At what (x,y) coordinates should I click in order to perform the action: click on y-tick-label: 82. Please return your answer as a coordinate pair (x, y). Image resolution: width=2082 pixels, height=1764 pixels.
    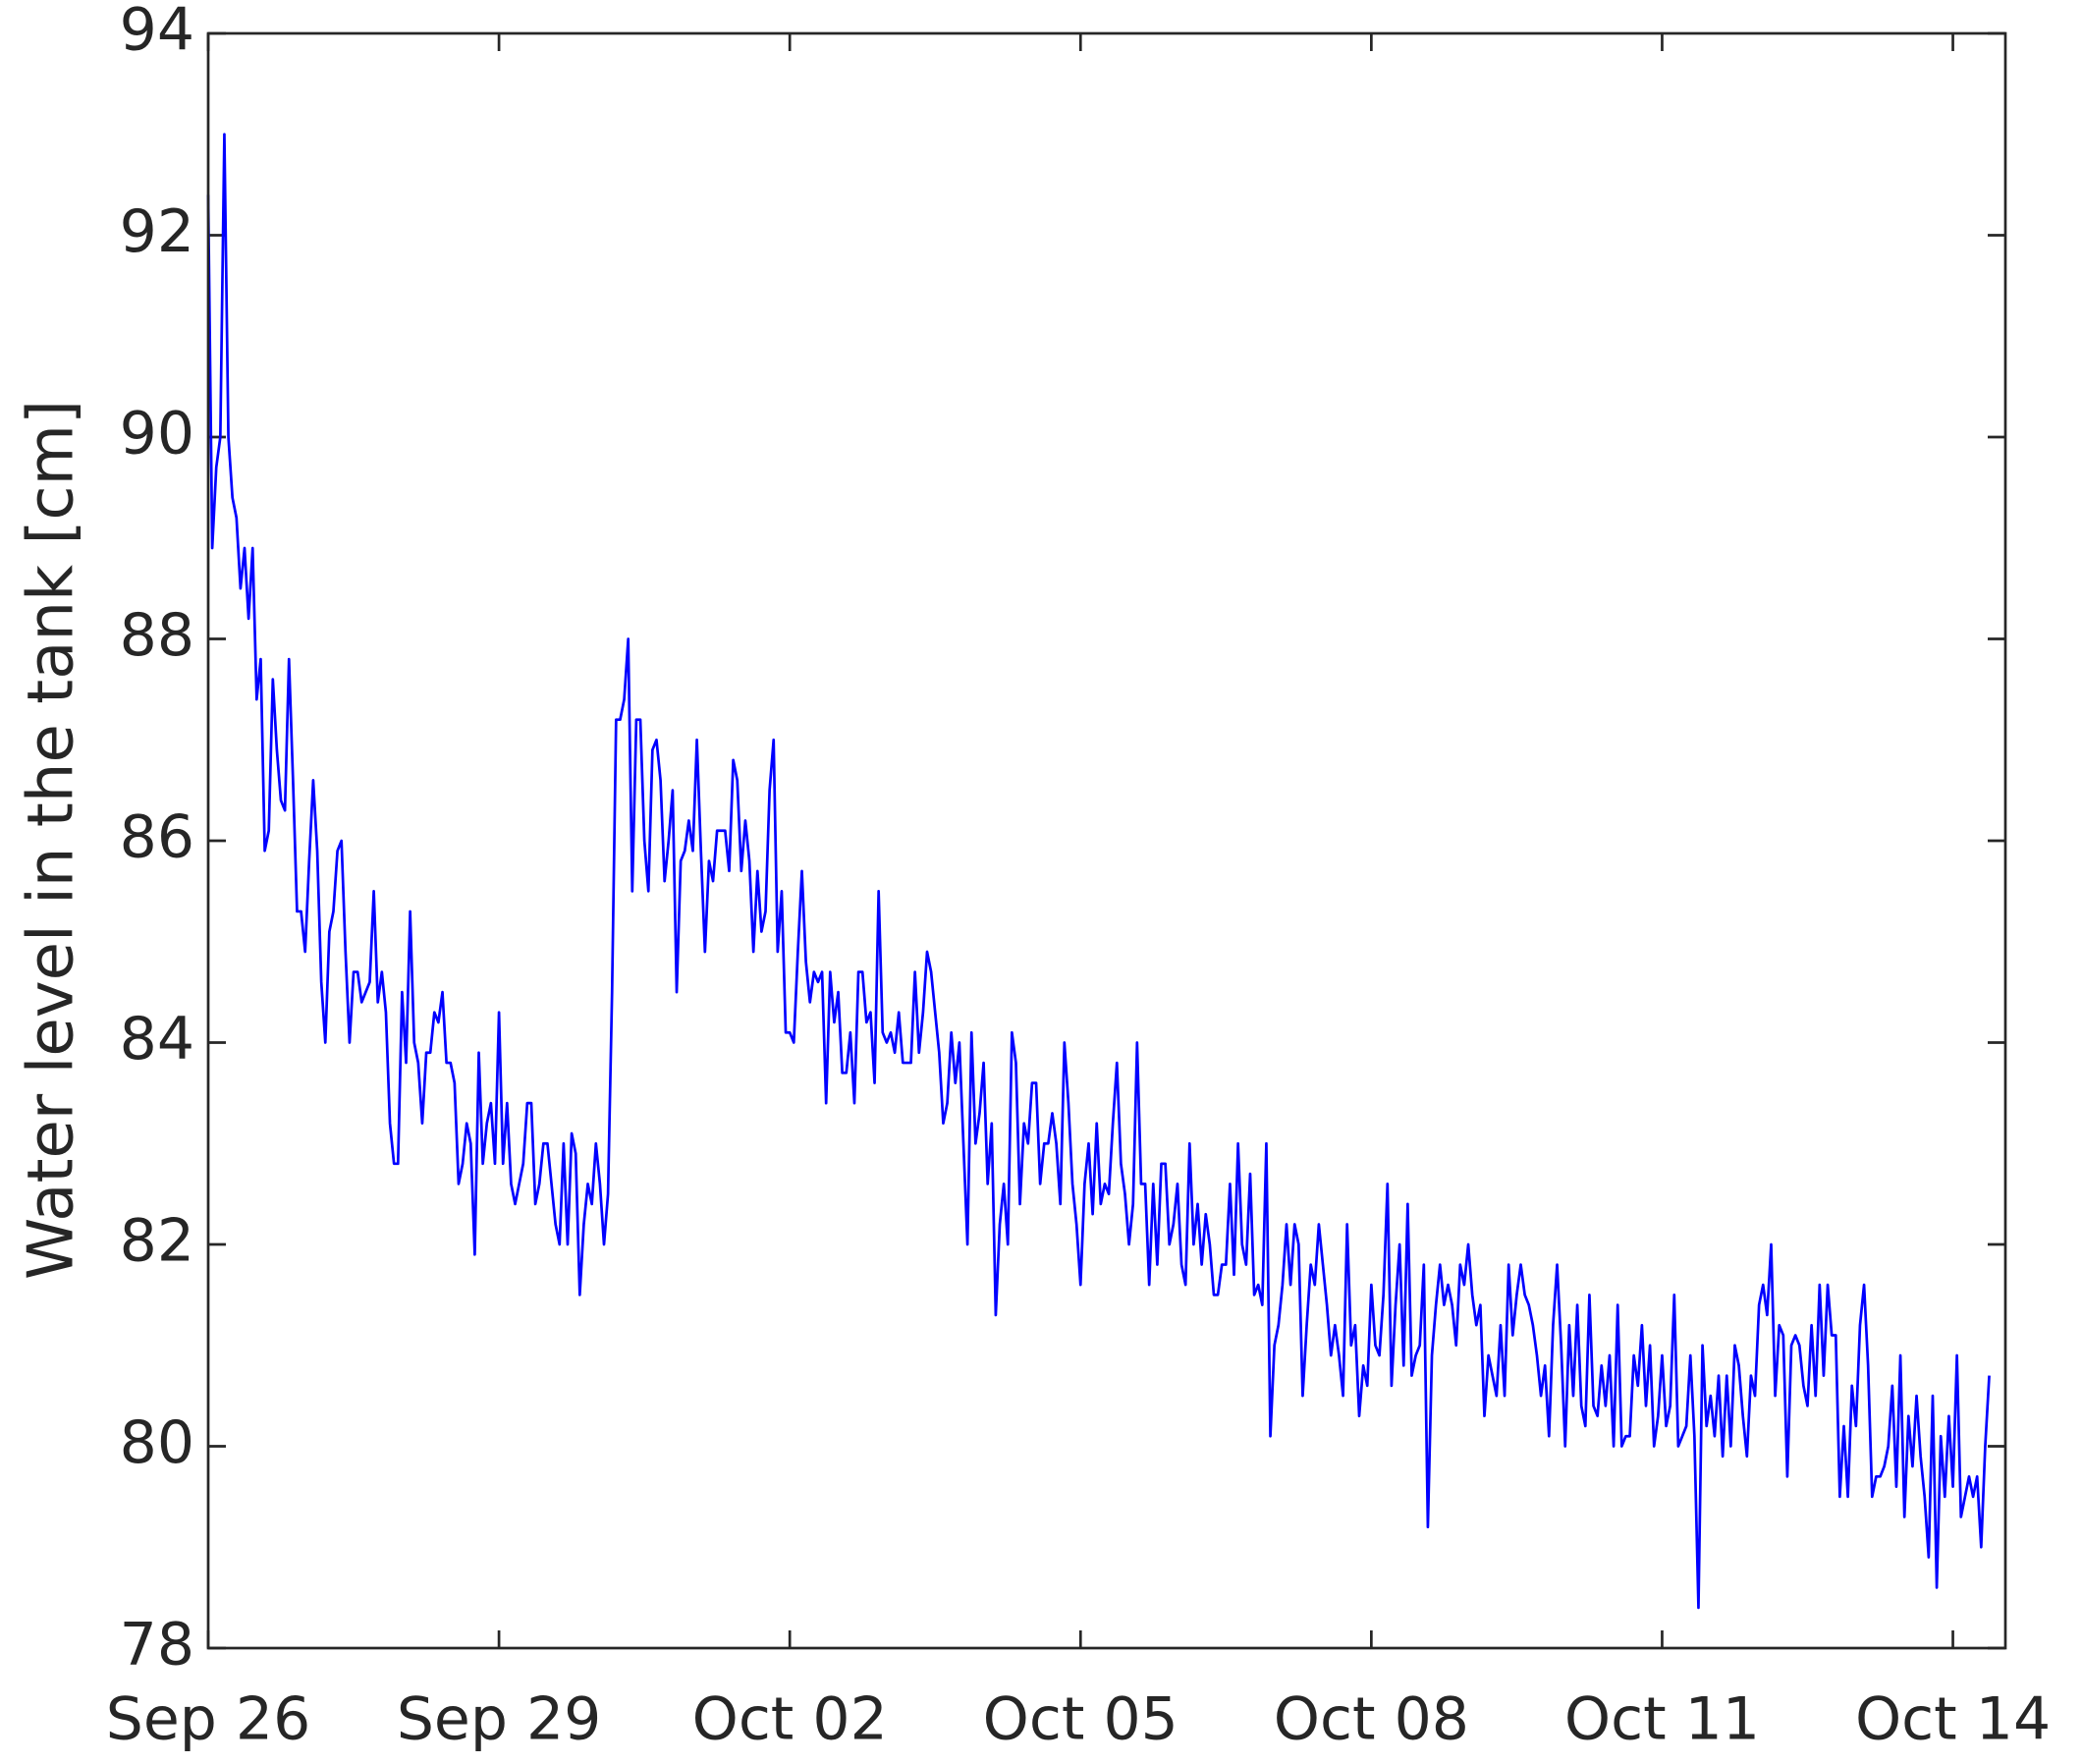
    Looking at the image, I should click on (157, 1241).